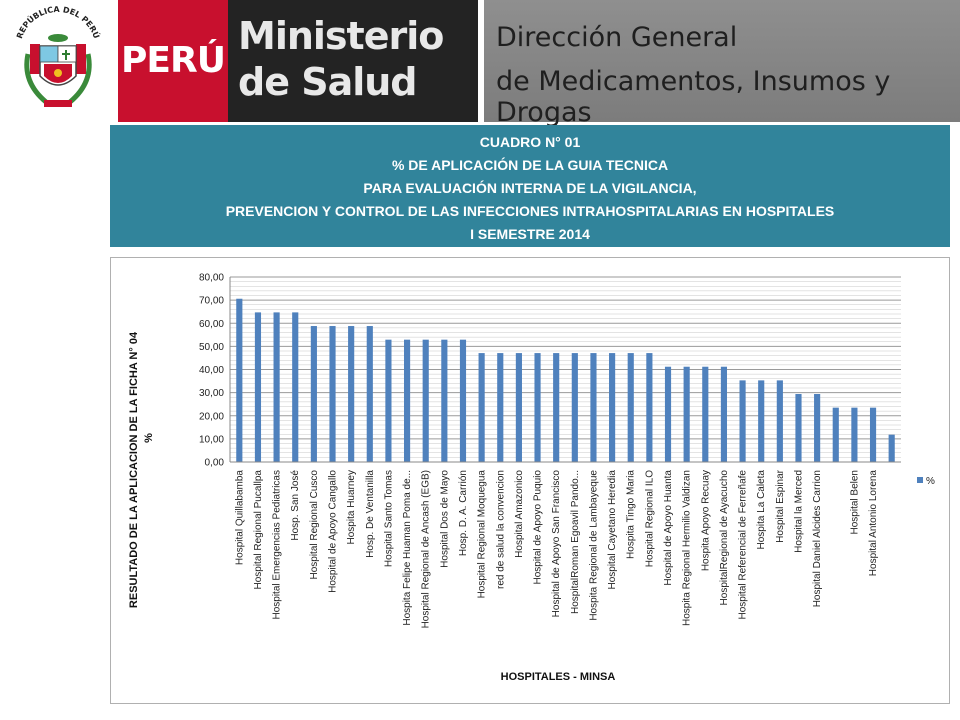 The height and width of the screenshot is (720, 960). I want to click on x-category-label: Hospital Santo Tomas, so click(388, 518).